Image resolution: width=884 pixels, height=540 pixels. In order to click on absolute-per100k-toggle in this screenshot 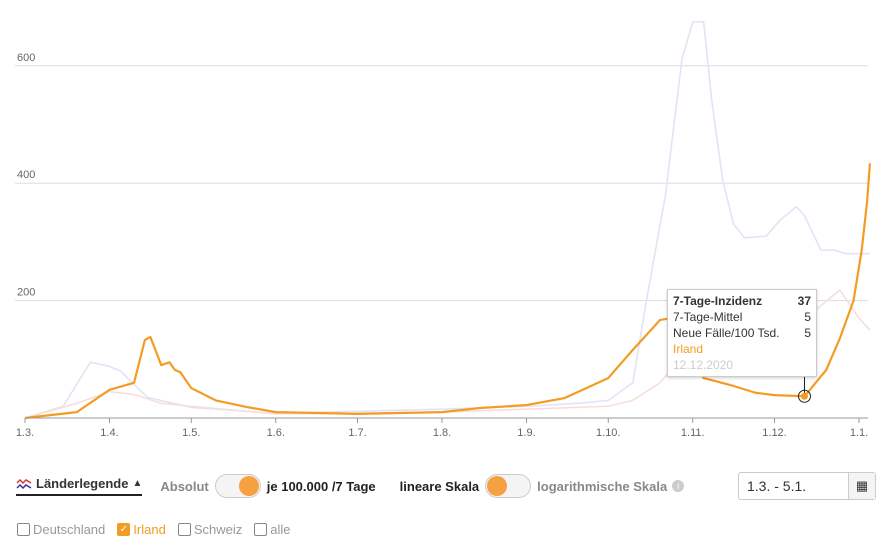, I will do `click(237, 486)`.